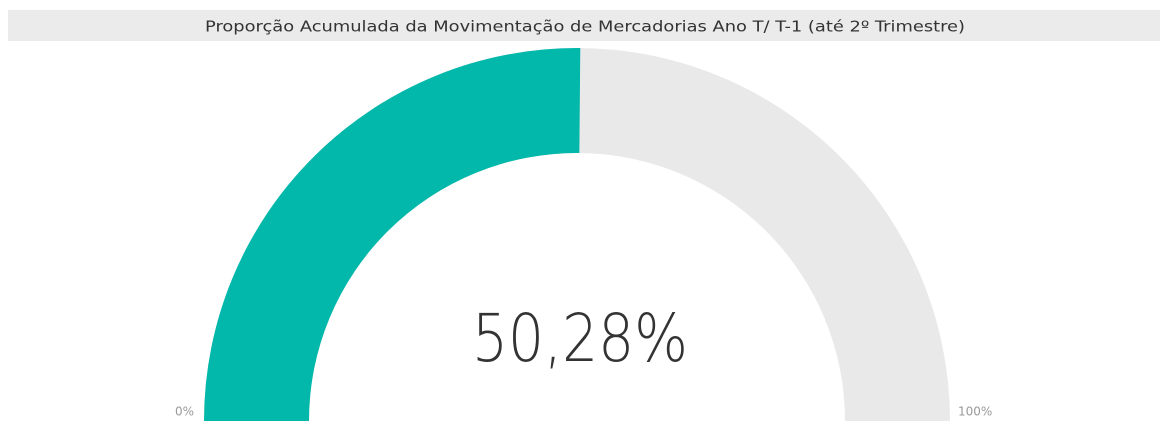  What do you see at coordinates (975, 412) in the screenshot?
I see `gauge-tick-label: 100%` at bounding box center [975, 412].